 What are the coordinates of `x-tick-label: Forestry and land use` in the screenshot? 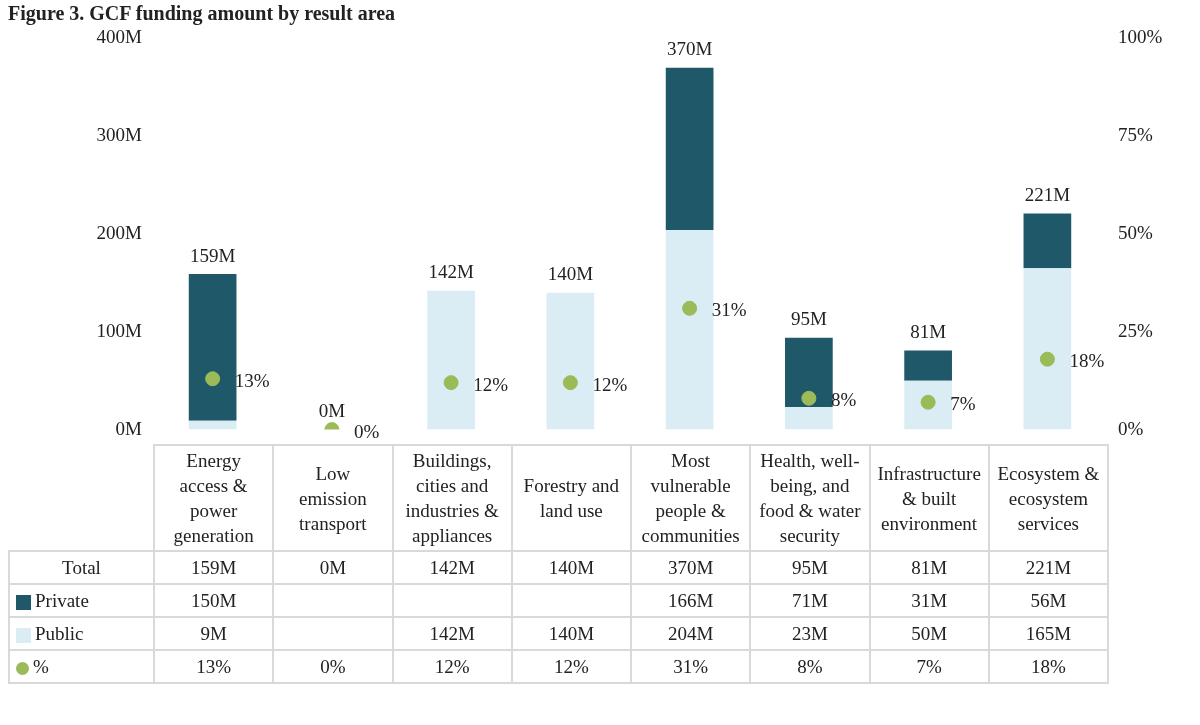 It's located at (571, 498).